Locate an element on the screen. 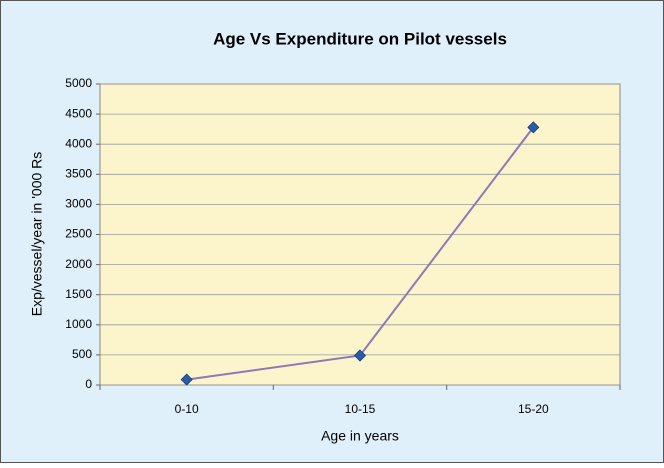 The width and height of the screenshot is (664, 468). y-tick-label: 4500 is located at coordinates (78, 113).